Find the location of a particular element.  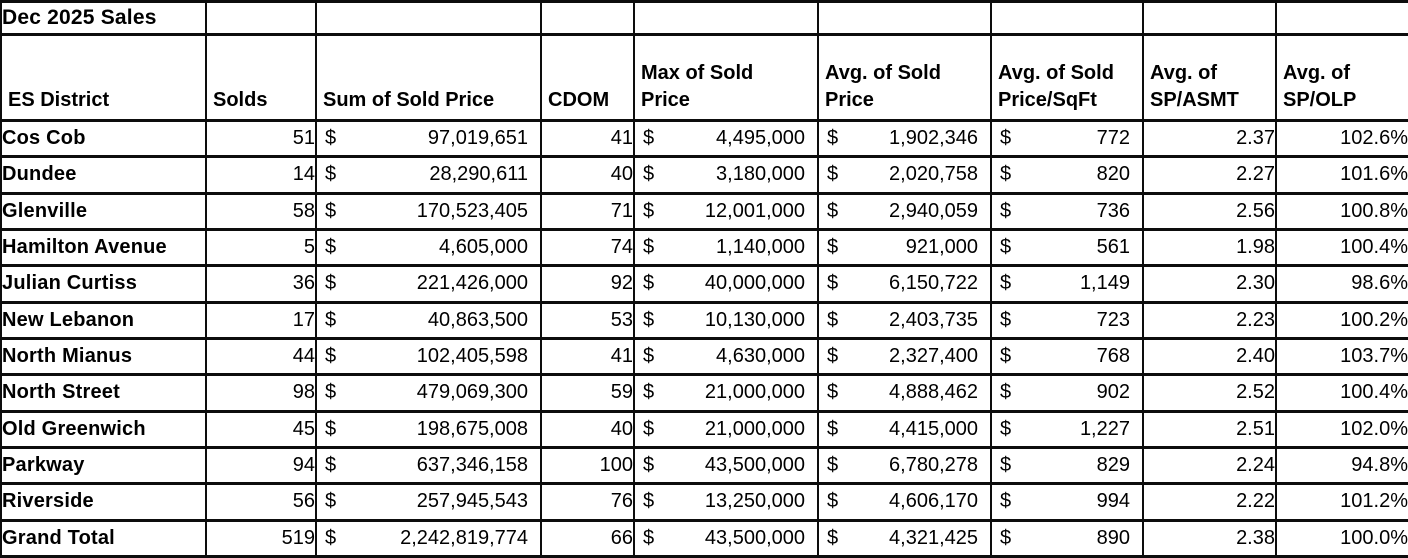

cell-solds: 5 is located at coordinates (261, 247).